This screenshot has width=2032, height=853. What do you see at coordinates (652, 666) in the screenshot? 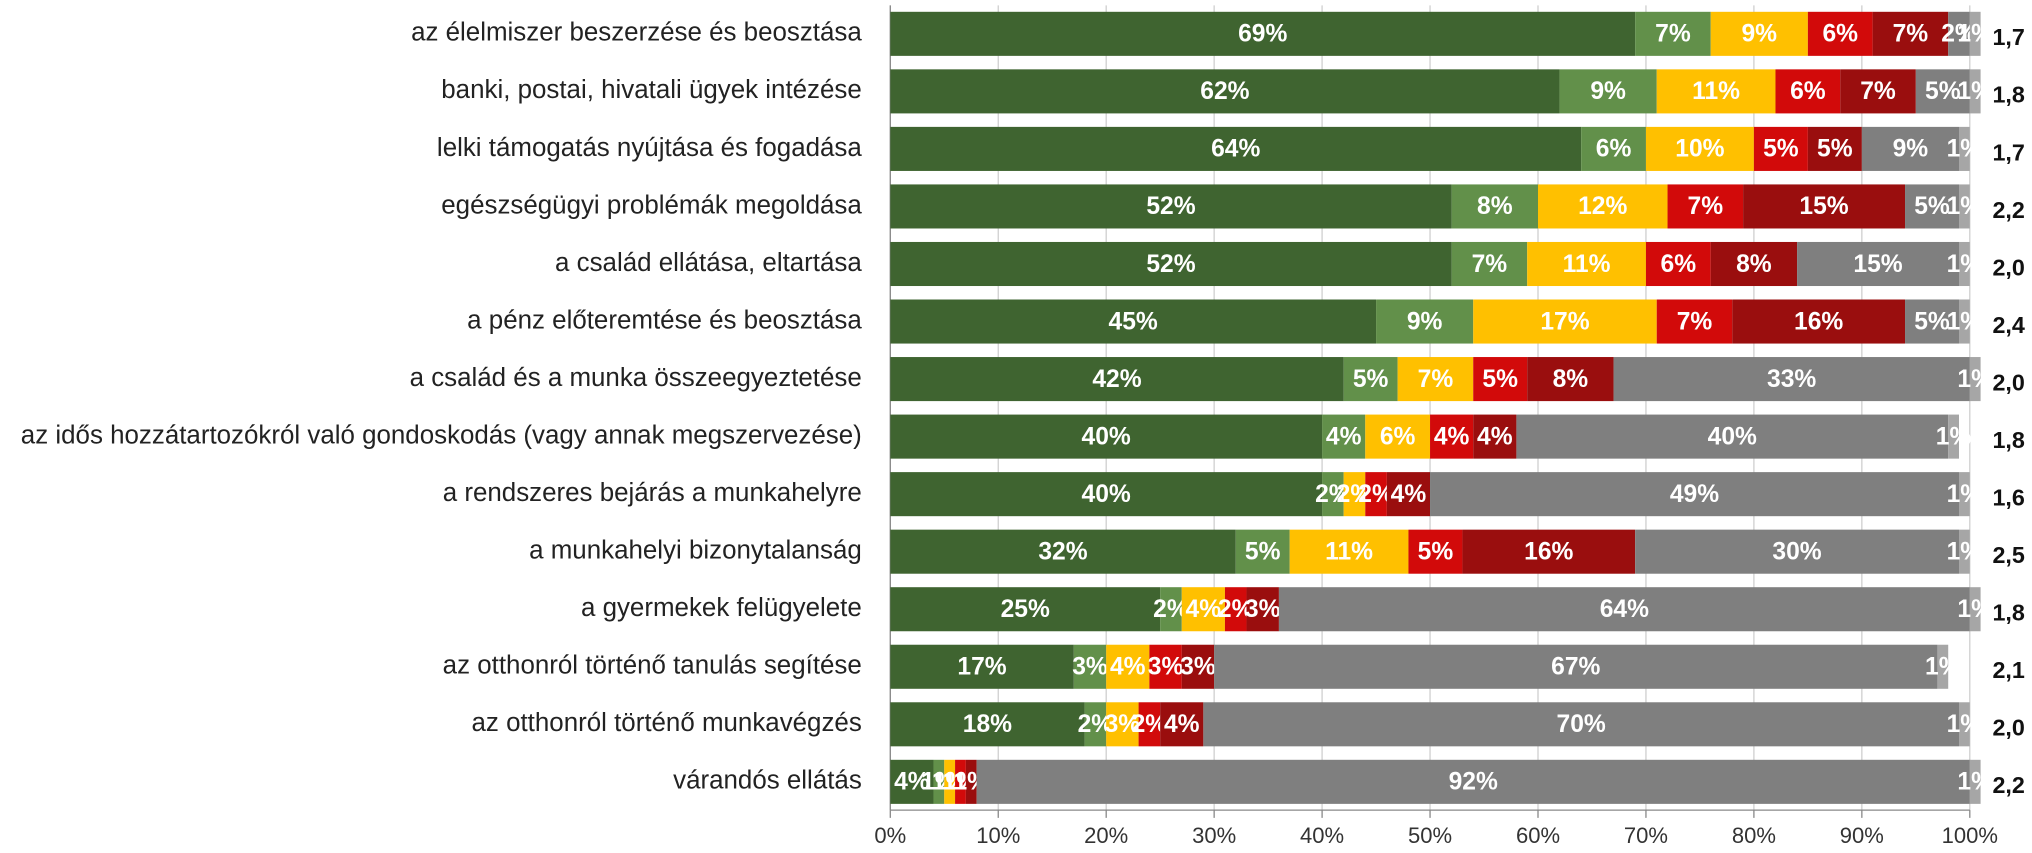
I see `category-label: az otthonról történő tanulás segítése` at bounding box center [652, 666].